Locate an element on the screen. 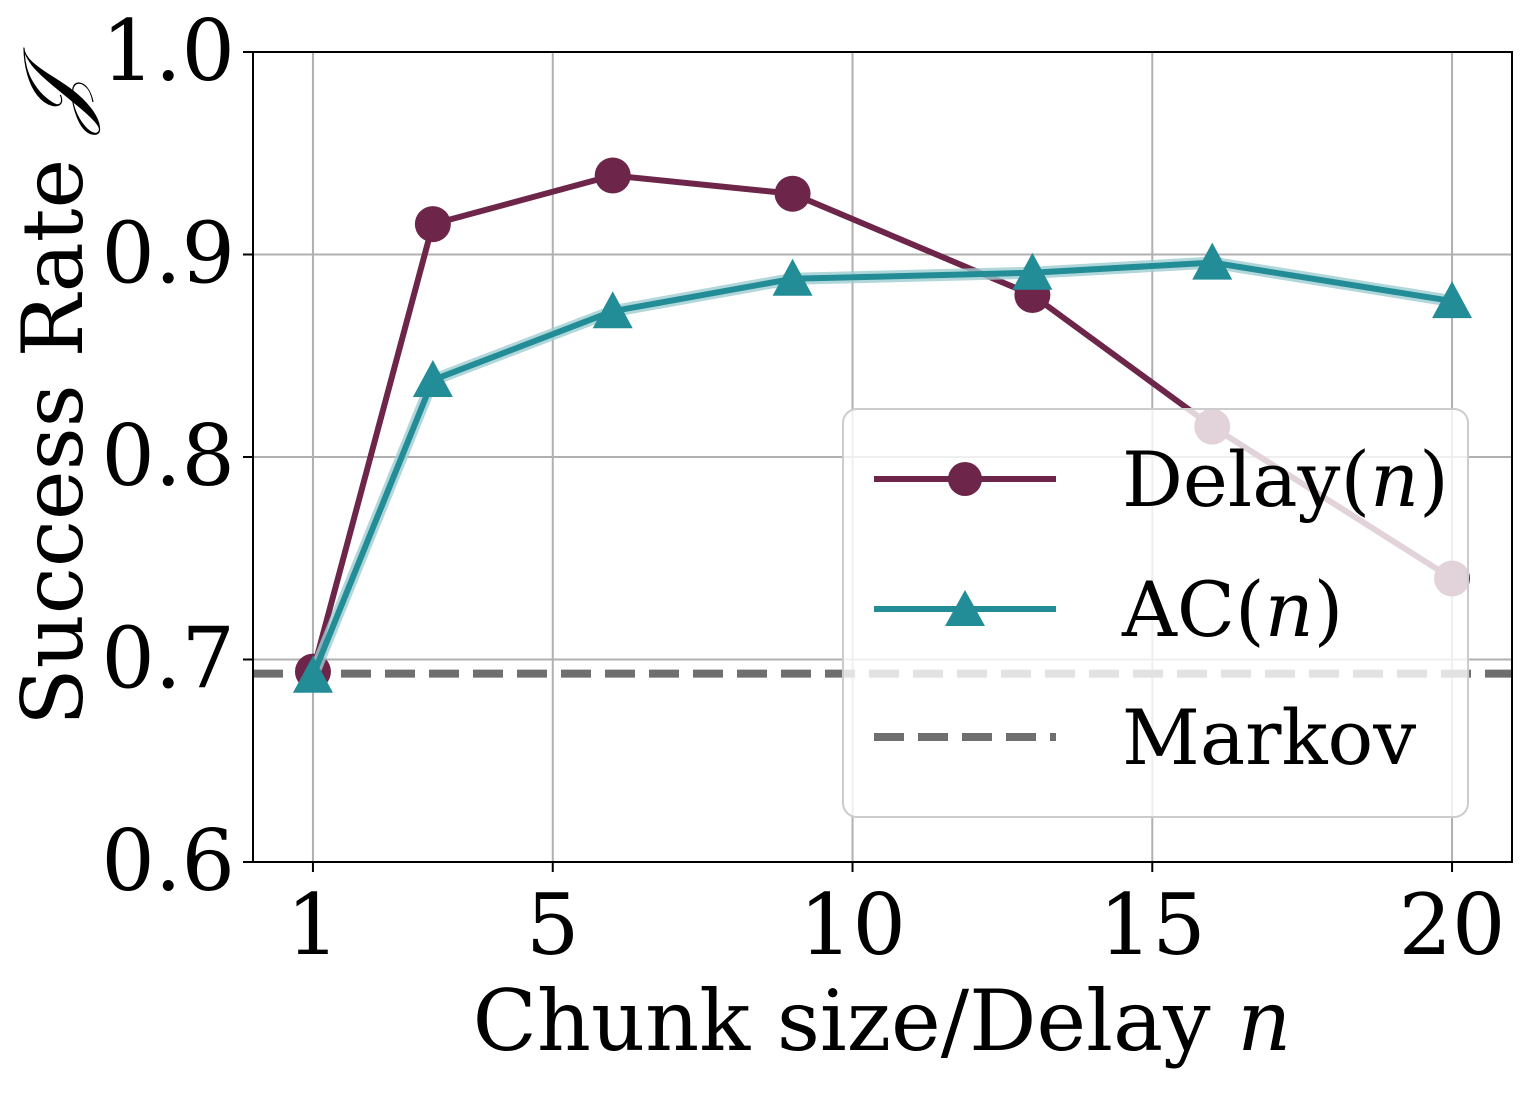 The width and height of the screenshot is (1531, 1097). legend-swatch-ac-marker is located at coordinates (965, 608).